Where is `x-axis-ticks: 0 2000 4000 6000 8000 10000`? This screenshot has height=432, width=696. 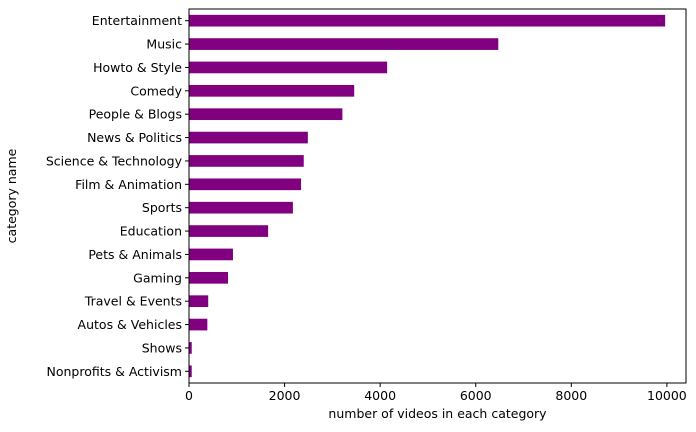
x-axis-ticks: 0 2000 4000 6000 8000 10000 is located at coordinates (436, 393).